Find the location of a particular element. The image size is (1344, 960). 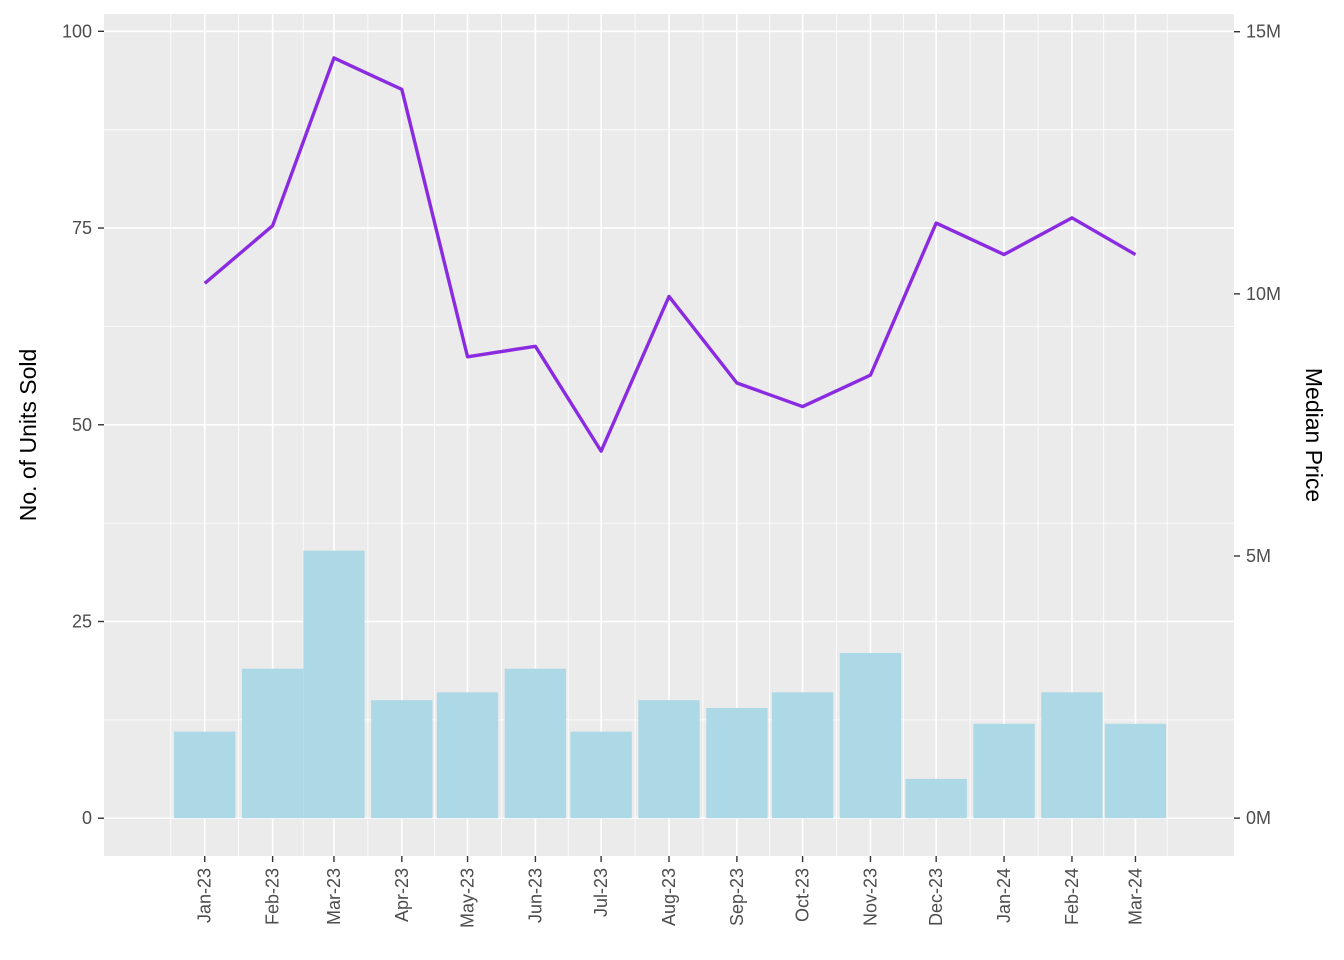

x-tick-label: Feb-24 is located at coordinates (1072, 896).